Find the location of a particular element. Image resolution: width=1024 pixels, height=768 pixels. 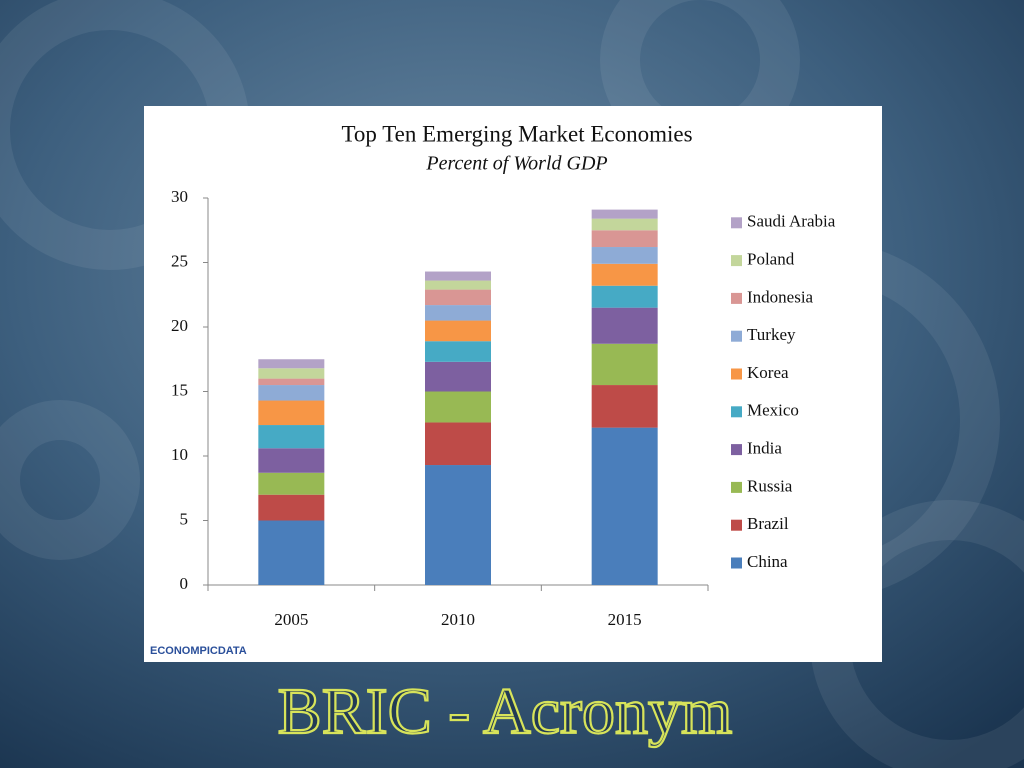

chart-subtitle: Percent of World GDP is located at coordinates (516, 164).